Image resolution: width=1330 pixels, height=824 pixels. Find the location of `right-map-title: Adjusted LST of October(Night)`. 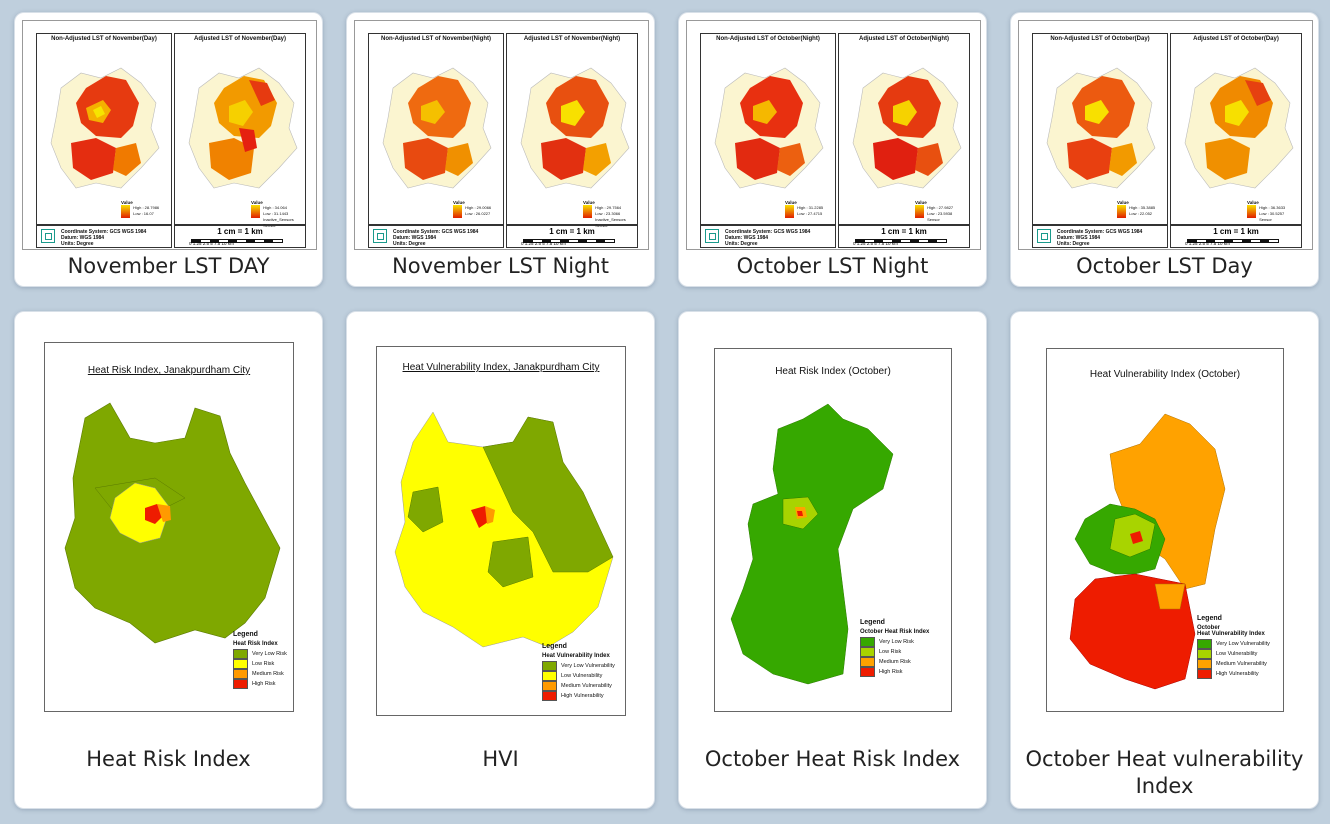

right-map-title: Adjusted LST of October(Night) is located at coordinates (904, 39).